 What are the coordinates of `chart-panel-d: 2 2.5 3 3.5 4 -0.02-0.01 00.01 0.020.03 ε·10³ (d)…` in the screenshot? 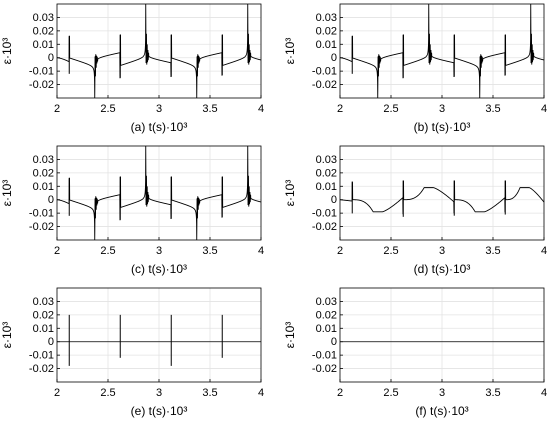 It's located at (415, 210).